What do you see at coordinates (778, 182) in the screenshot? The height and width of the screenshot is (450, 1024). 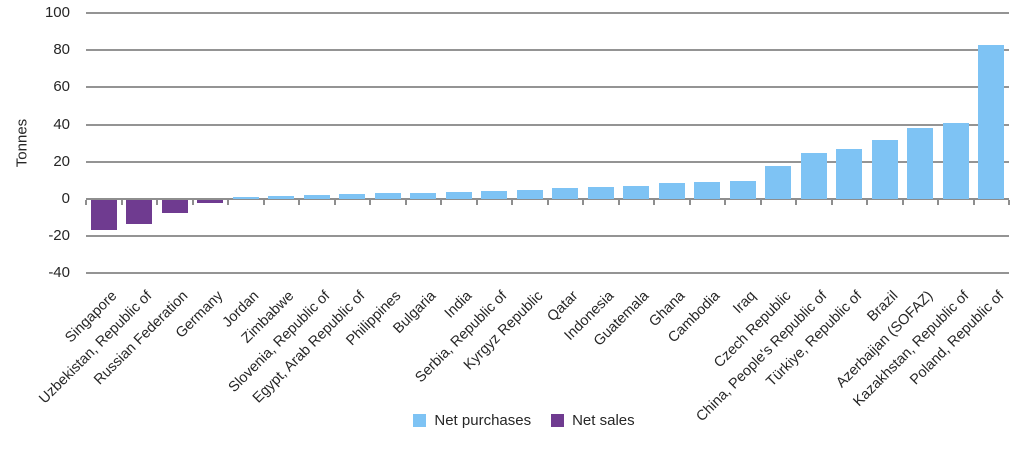 I see `bar-czech-republic` at bounding box center [778, 182].